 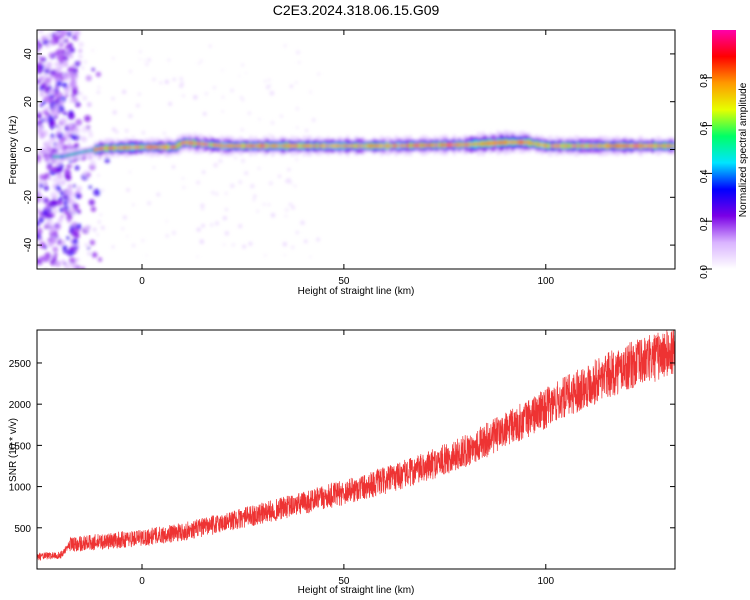 I want to click on y-tick-label: 2500, so click(x=20, y=364).